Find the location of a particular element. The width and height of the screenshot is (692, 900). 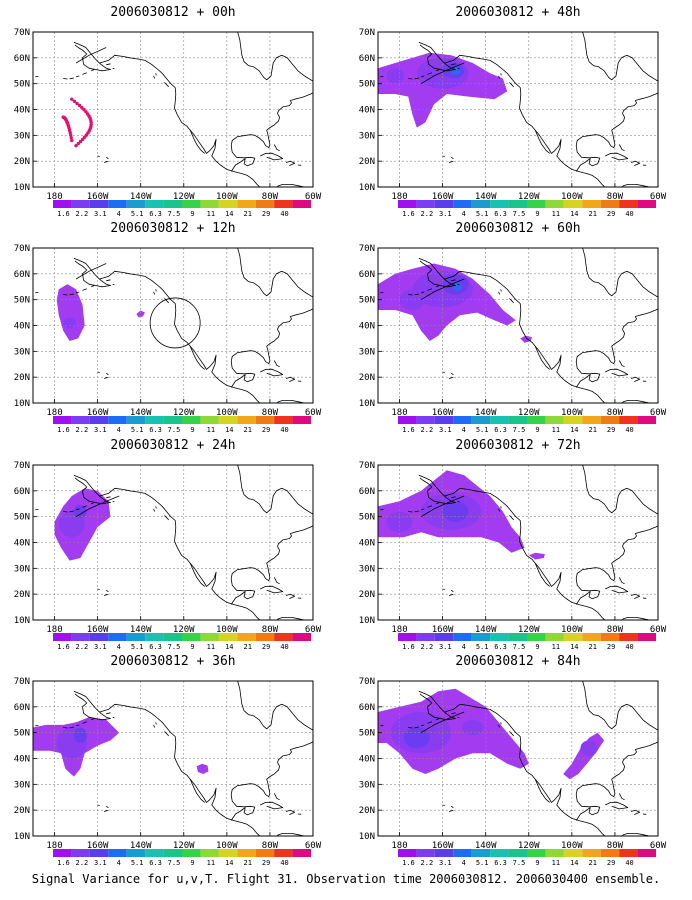

target-circle is located at coordinates (175, 323).